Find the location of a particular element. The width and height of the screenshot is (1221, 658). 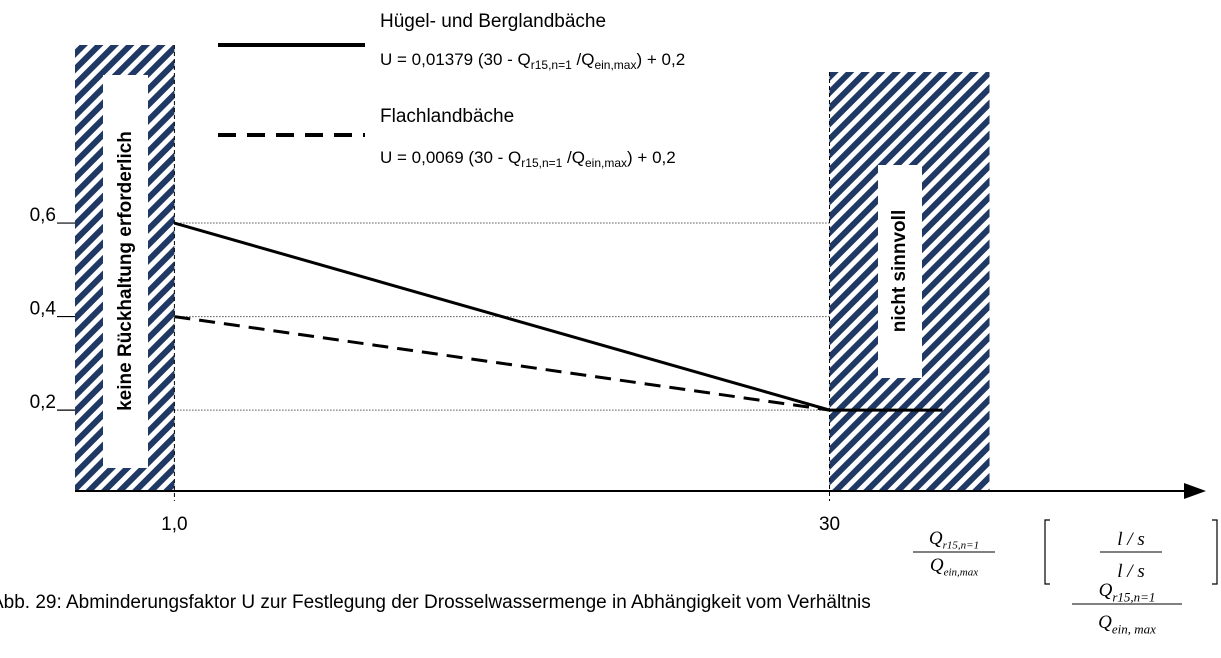

region-label: nicht sinnvoll is located at coordinates (899, 271).